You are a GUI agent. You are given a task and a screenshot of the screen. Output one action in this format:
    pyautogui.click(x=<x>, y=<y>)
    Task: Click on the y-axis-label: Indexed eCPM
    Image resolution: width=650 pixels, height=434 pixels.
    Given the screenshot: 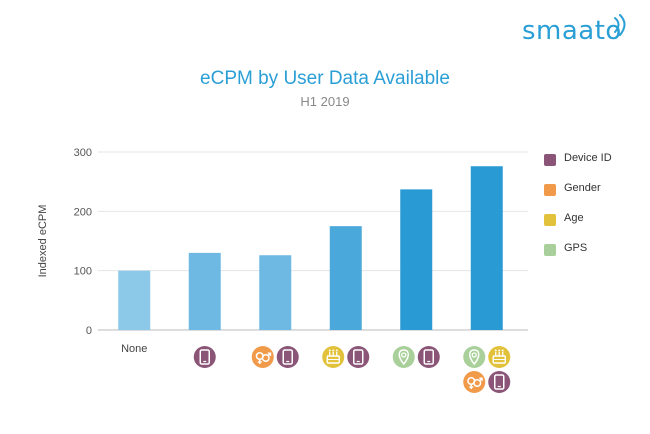 What is the action you would take?
    pyautogui.click(x=43, y=241)
    